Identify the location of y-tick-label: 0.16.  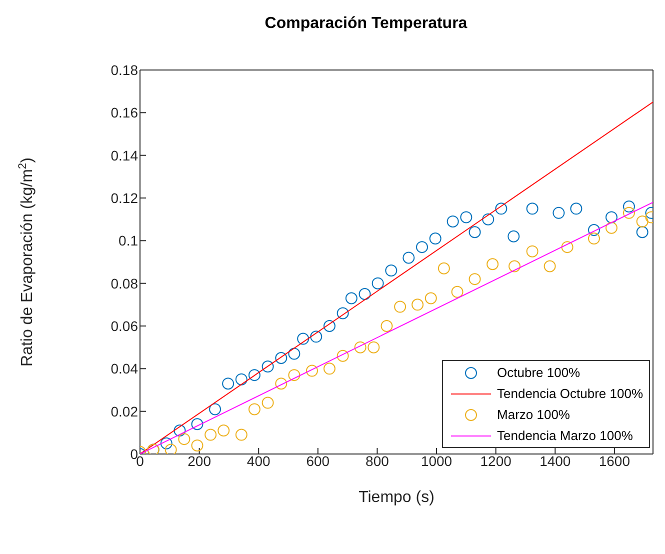
(124, 112).